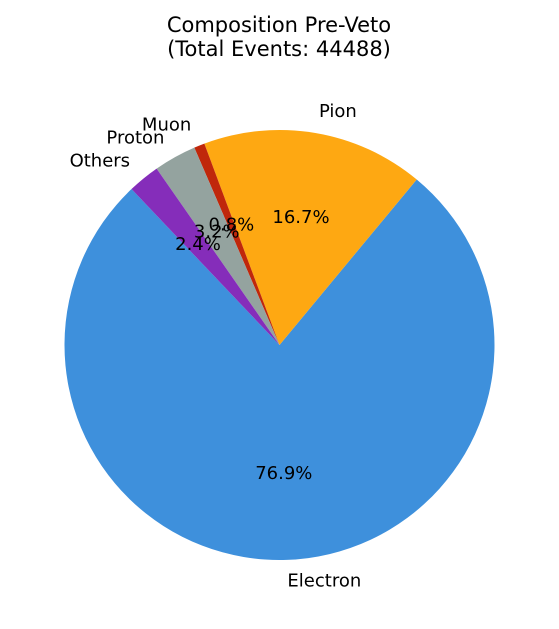  What do you see at coordinates (217, 231) in the screenshot?
I see `pct-label-proton: 3.2%` at bounding box center [217, 231].